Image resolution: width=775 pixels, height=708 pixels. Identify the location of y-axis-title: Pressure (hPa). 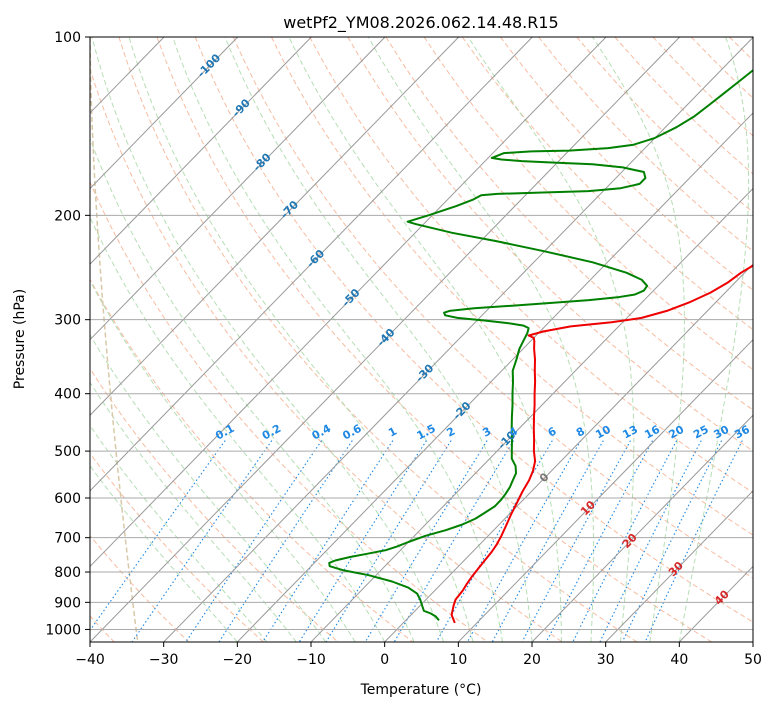
(20, 339).